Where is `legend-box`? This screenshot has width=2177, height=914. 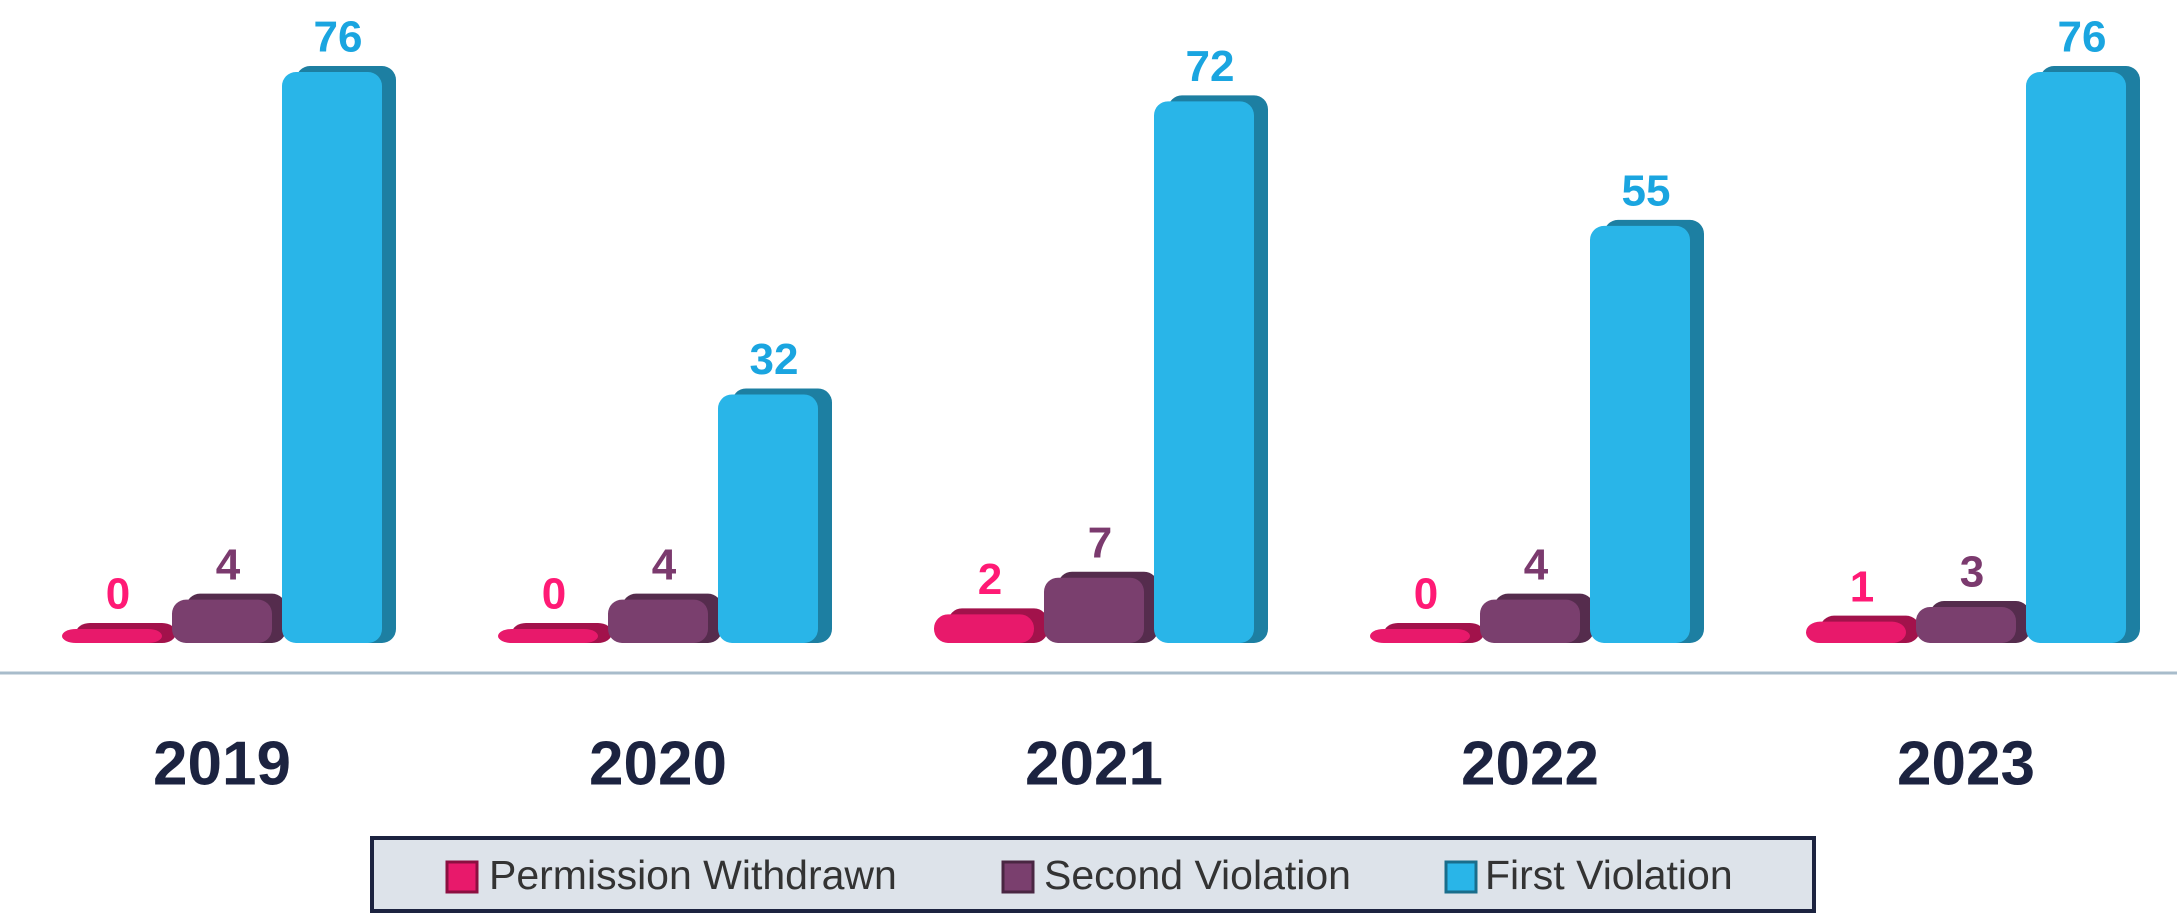
legend-box is located at coordinates (1093, 874).